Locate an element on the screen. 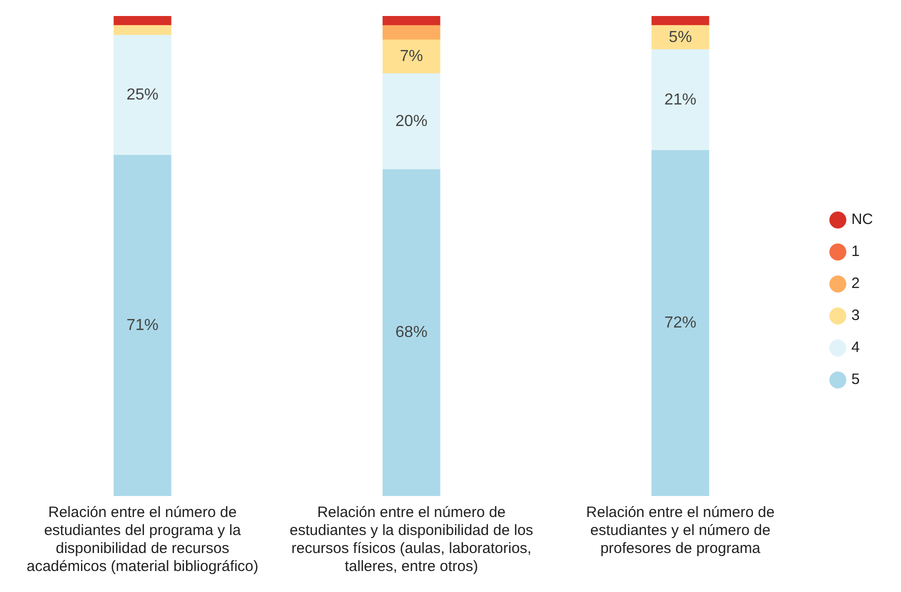 The image size is (901, 592). data-label: 68% is located at coordinates (411, 333).